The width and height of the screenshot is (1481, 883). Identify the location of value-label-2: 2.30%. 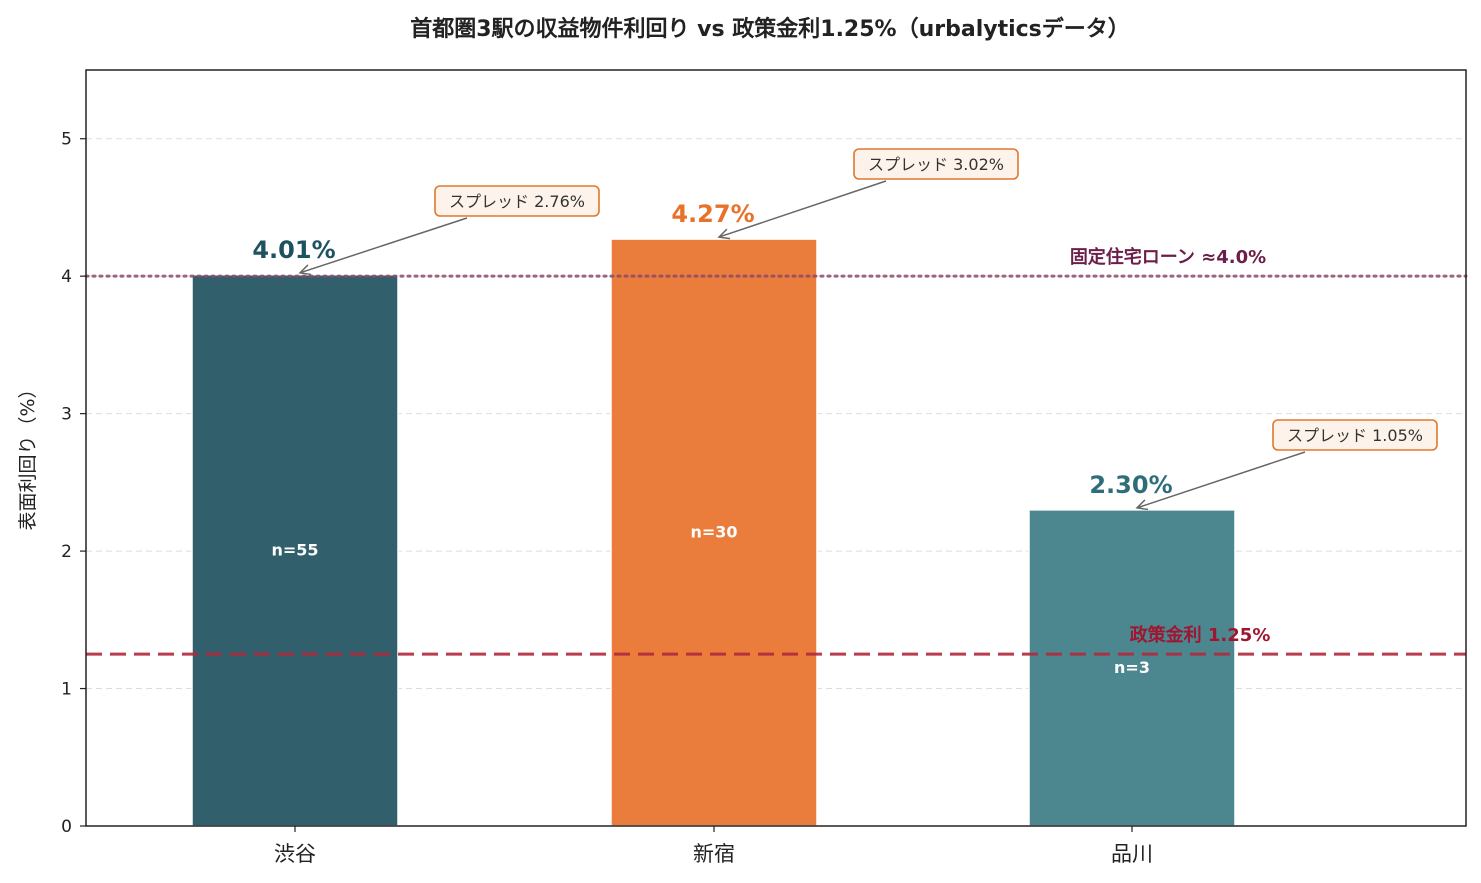
(1130, 485).